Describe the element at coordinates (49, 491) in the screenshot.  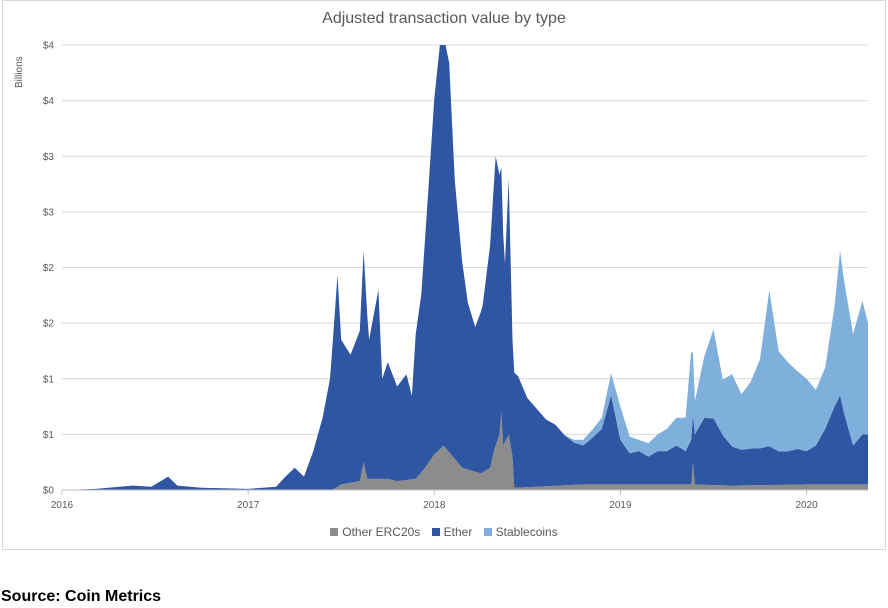
I see `y-tick-label-0: $0` at that location.